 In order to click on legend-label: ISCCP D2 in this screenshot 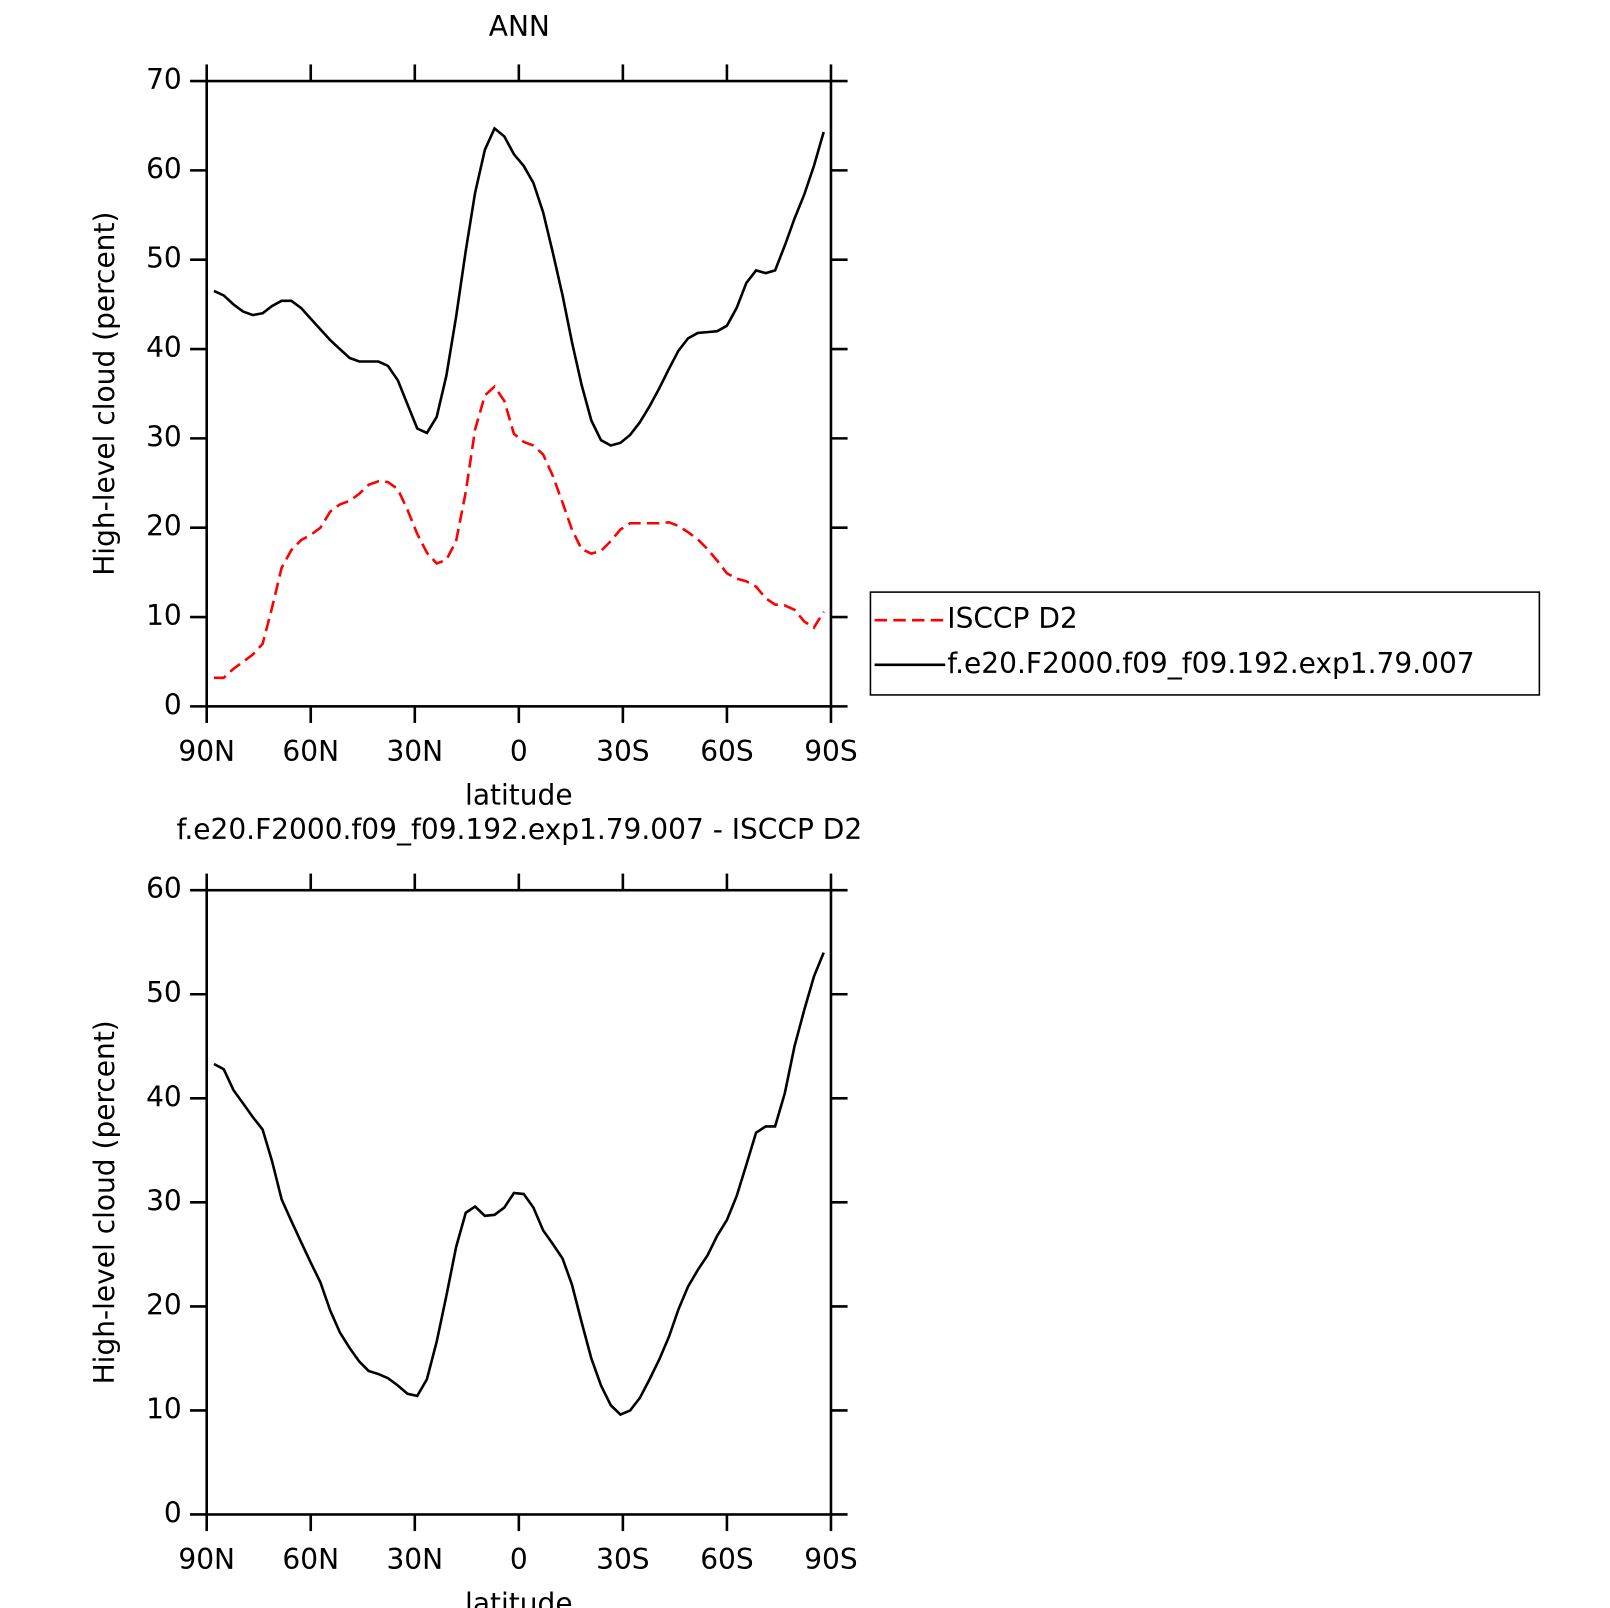, I will do `click(1012, 618)`.